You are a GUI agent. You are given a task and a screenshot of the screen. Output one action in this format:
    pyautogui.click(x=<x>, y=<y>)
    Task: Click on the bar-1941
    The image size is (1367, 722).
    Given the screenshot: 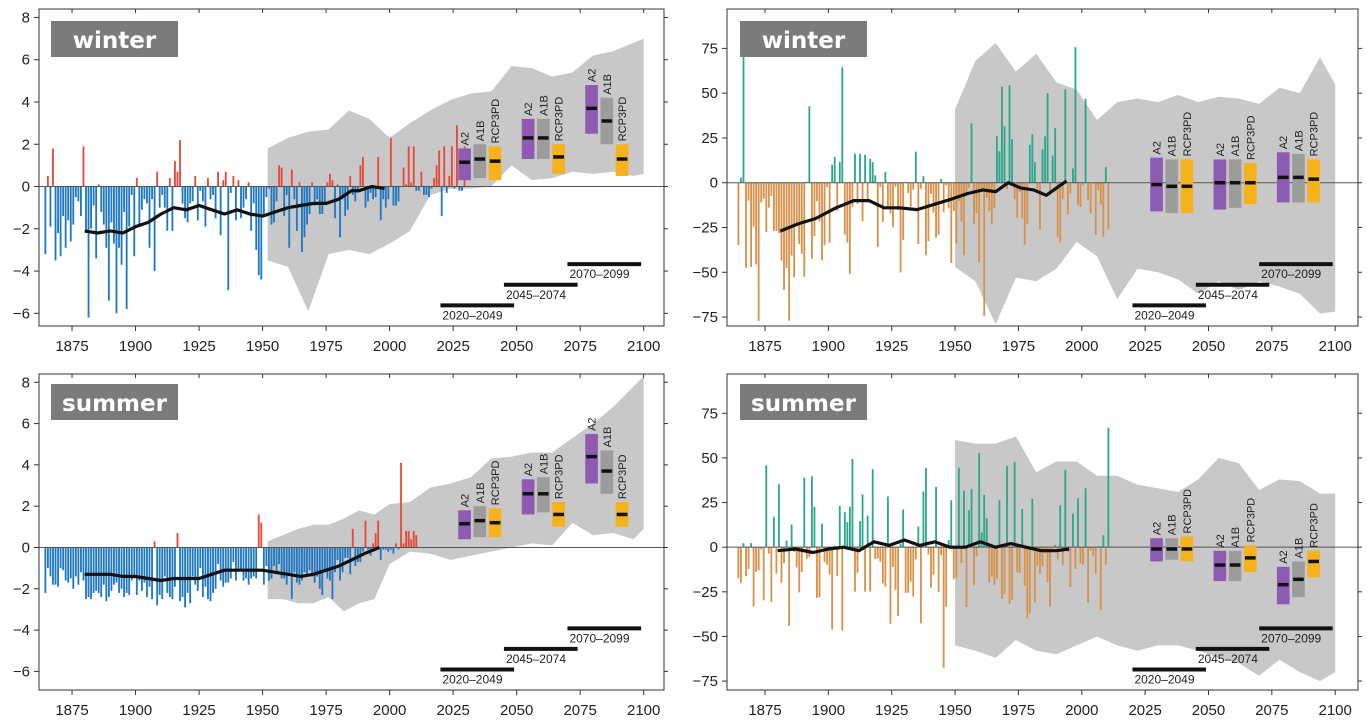 What is the action you would take?
    pyautogui.click(x=933, y=197)
    